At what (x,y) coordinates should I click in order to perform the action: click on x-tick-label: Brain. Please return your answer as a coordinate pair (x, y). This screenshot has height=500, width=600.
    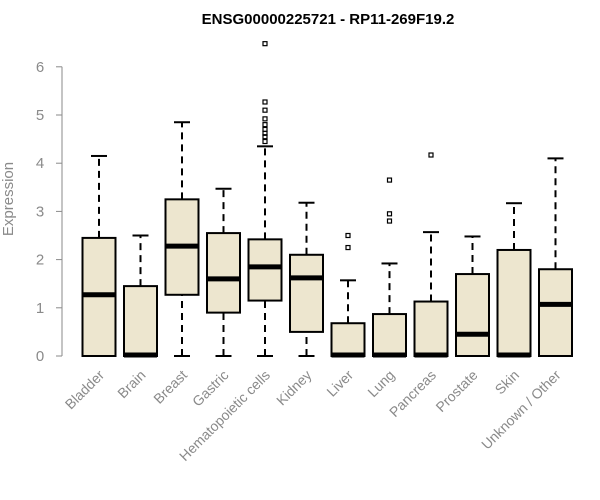
    Looking at the image, I should click on (131, 384).